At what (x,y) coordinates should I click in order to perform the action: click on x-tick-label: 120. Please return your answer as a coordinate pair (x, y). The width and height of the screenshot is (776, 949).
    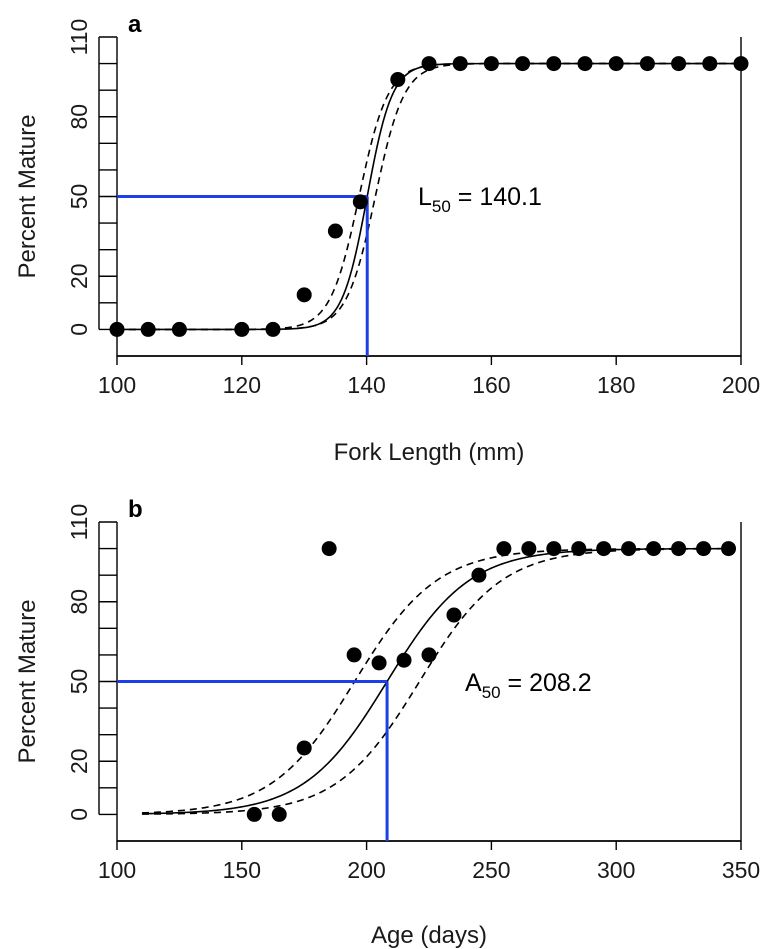
    Looking at the image, I should click on (242, 385).